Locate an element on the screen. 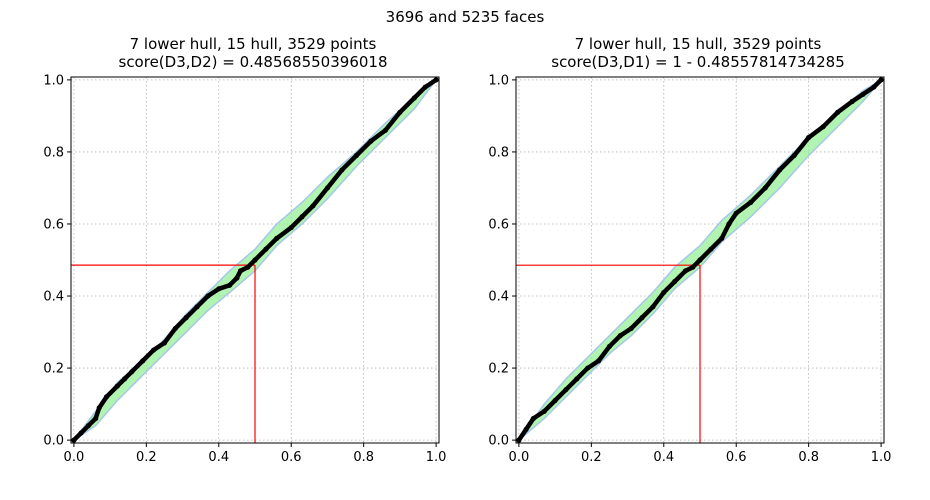  x-tick-label: 1.0 is located at coordinates (881, 457).